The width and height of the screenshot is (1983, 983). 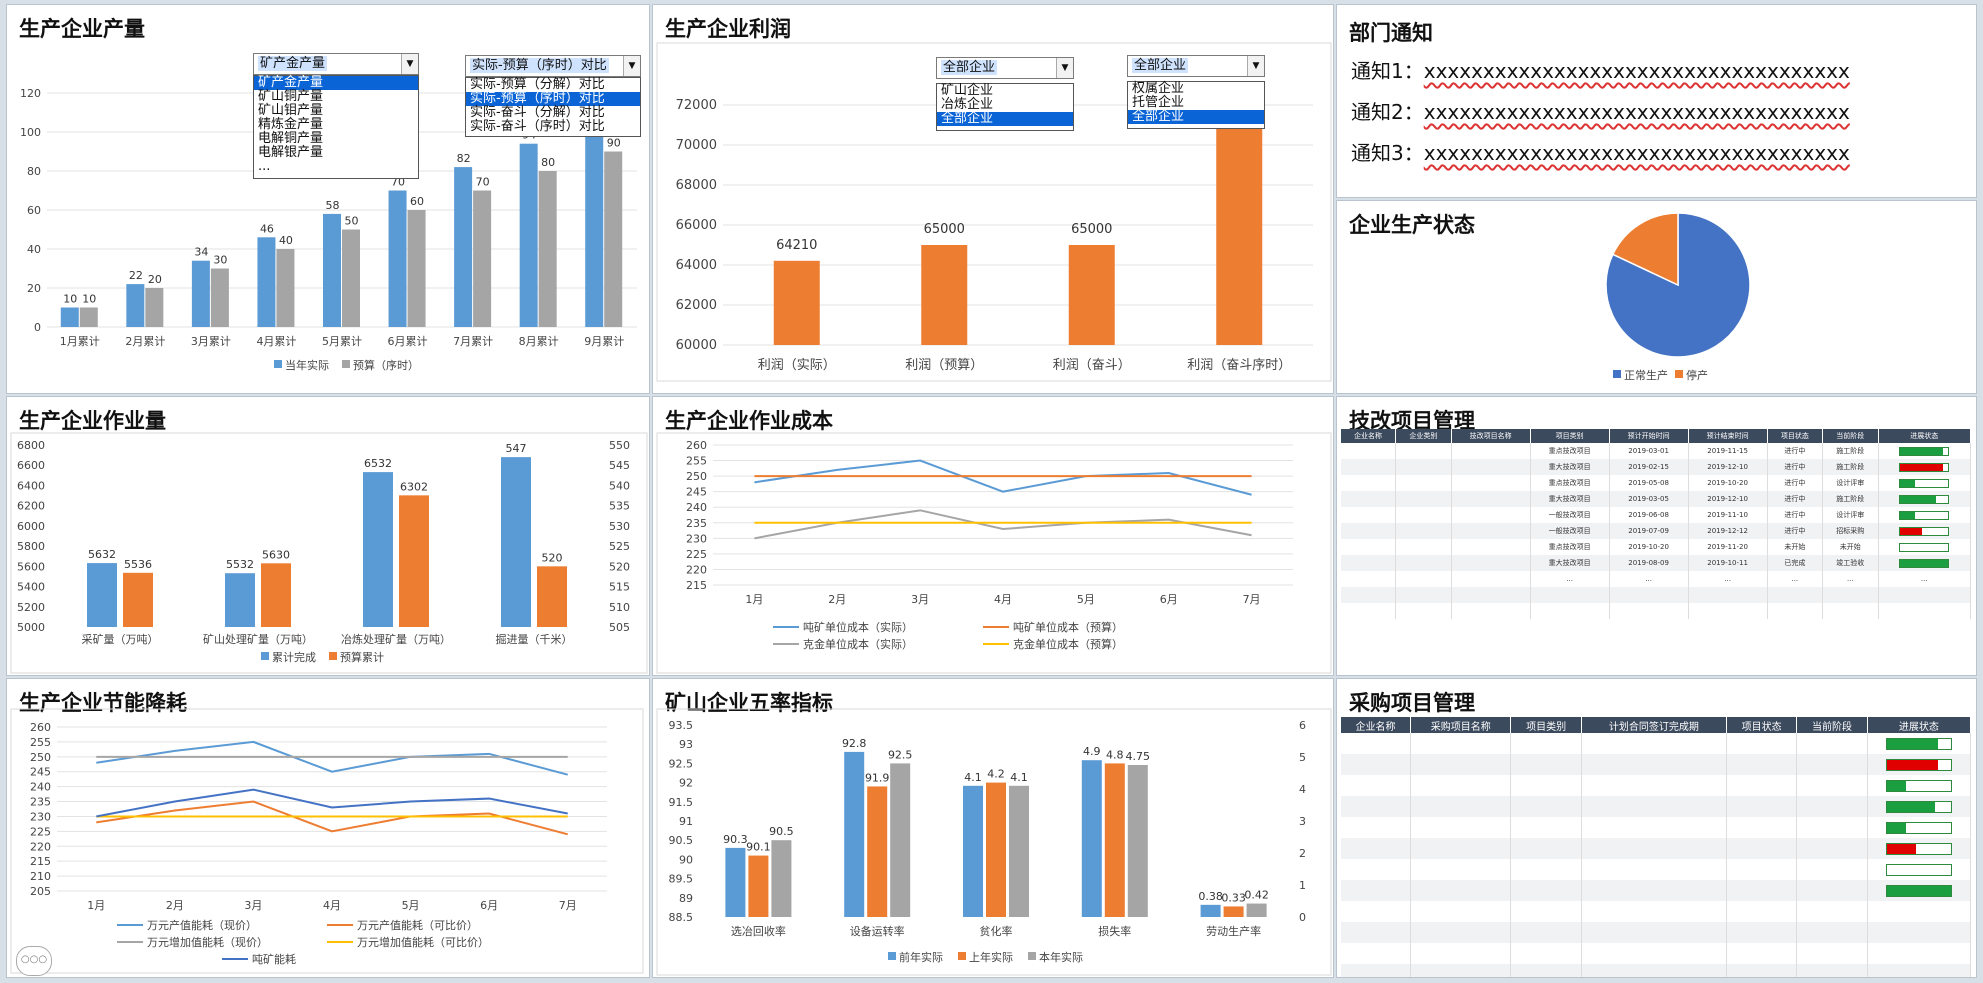 I want to click on table-row: 重大技改项目 2019-03-05 2019-12-10 进行中 施工阶段, so click(x=1656, y=499).